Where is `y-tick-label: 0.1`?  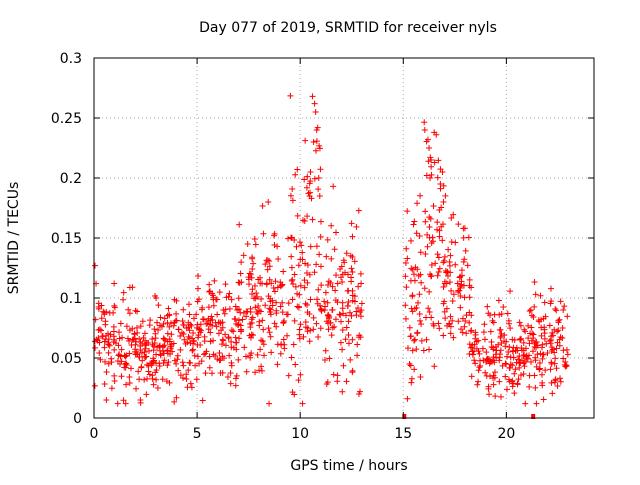
y-tick-label: 0.1 is located at coordinates (71, 299).